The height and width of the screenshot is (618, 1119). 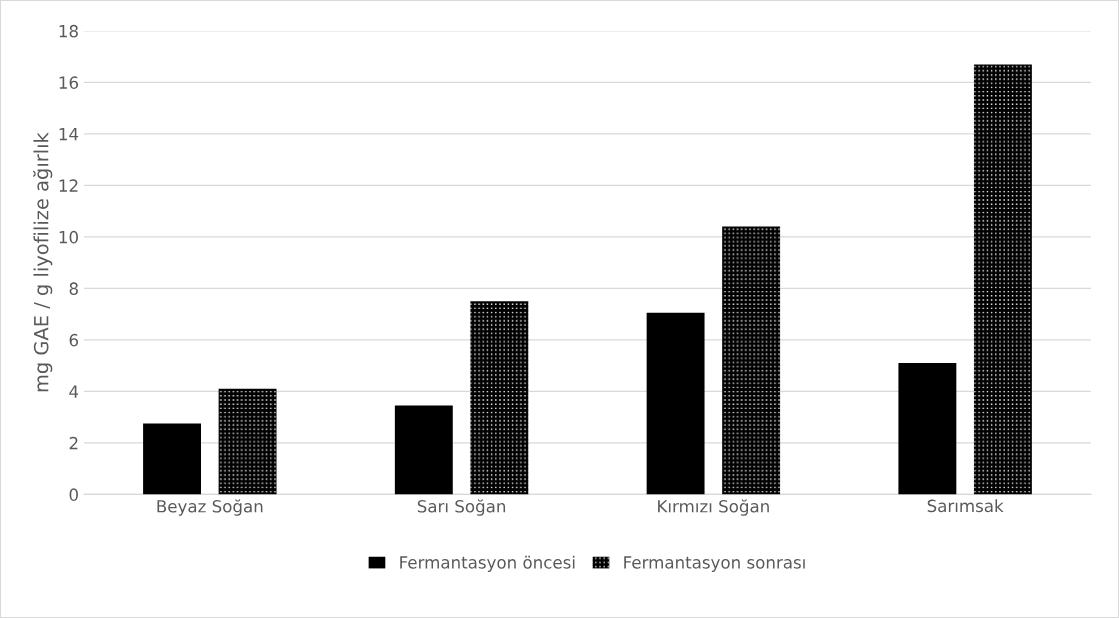 What do you see at coordinates (68, 31) in the screenshot?
I see `y-tick-label: 18` at bounding box center [68, 31].